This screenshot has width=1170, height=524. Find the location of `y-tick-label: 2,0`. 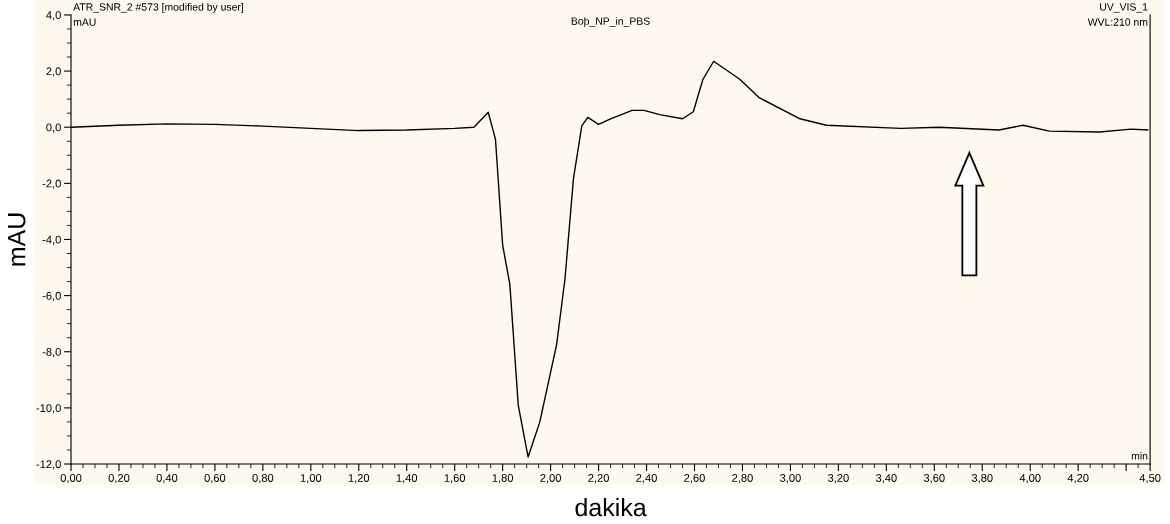

y-tick-label: 2,0 is located at coordinates (53, 72).